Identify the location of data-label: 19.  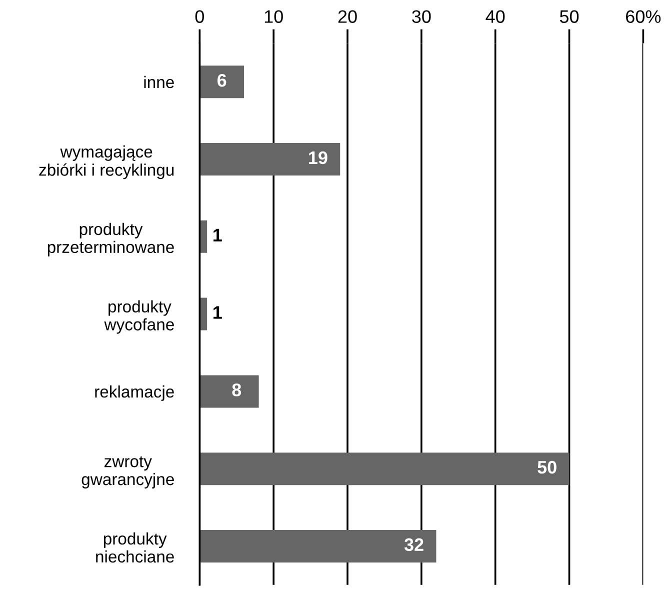
(318, 157).